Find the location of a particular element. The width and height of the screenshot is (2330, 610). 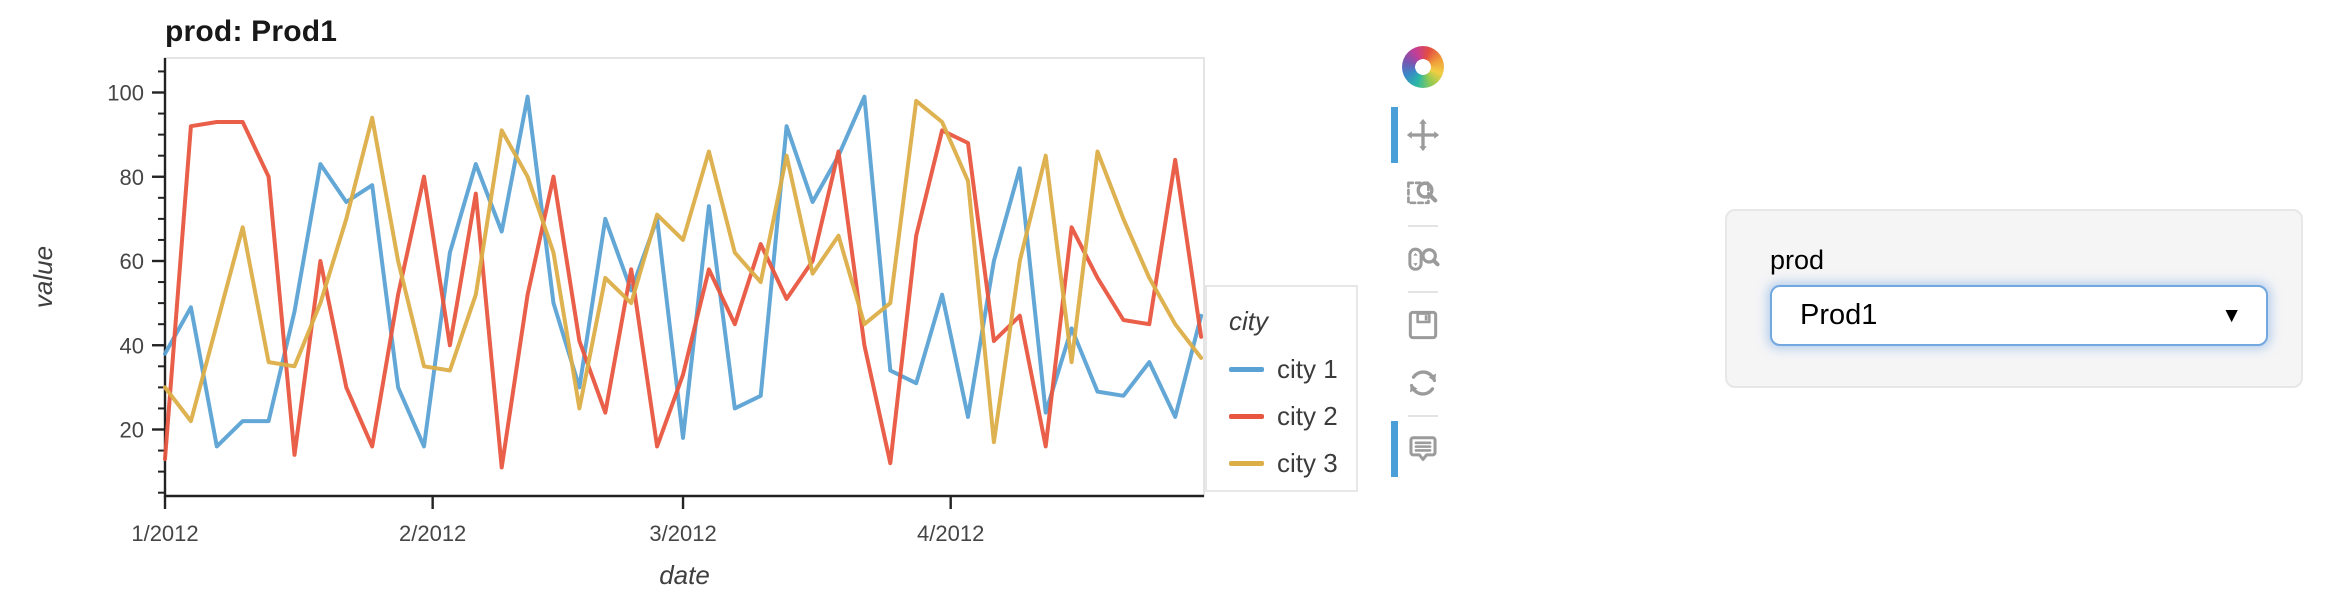

hover-tool-button is located at coordinates (1423, 449).